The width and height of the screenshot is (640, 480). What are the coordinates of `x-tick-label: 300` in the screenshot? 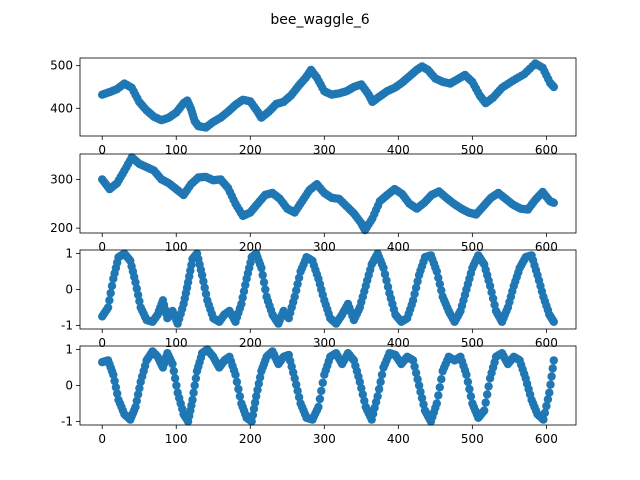 It's located at (324, 343).